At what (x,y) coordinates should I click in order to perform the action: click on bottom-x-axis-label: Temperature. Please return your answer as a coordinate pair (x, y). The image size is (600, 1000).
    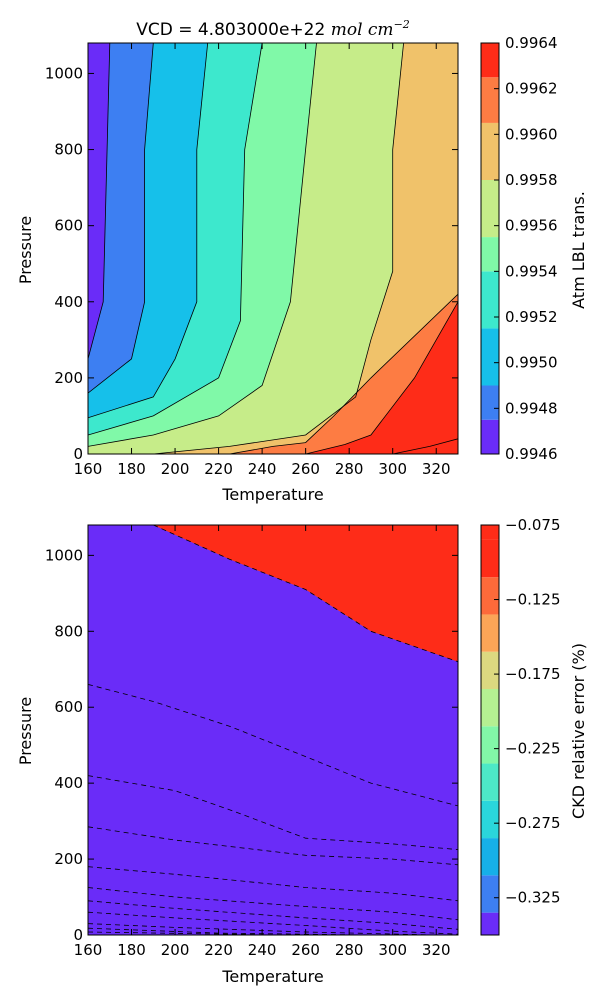
    Looking at the image, I should click on (272, 976).